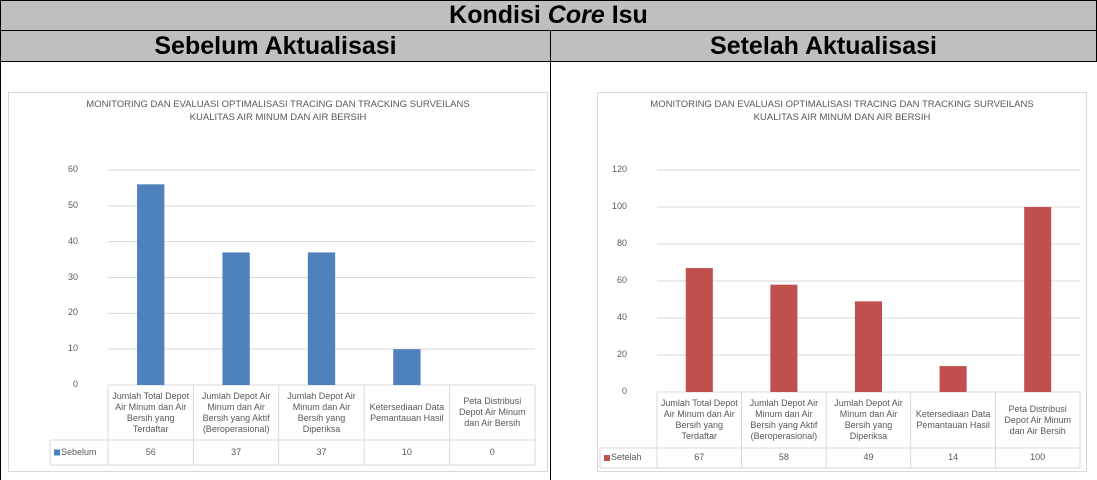  What do you see at coordinates (492, 451) in the screenshot?
I see `value-cell: 0` at bounding box center [492, 451].